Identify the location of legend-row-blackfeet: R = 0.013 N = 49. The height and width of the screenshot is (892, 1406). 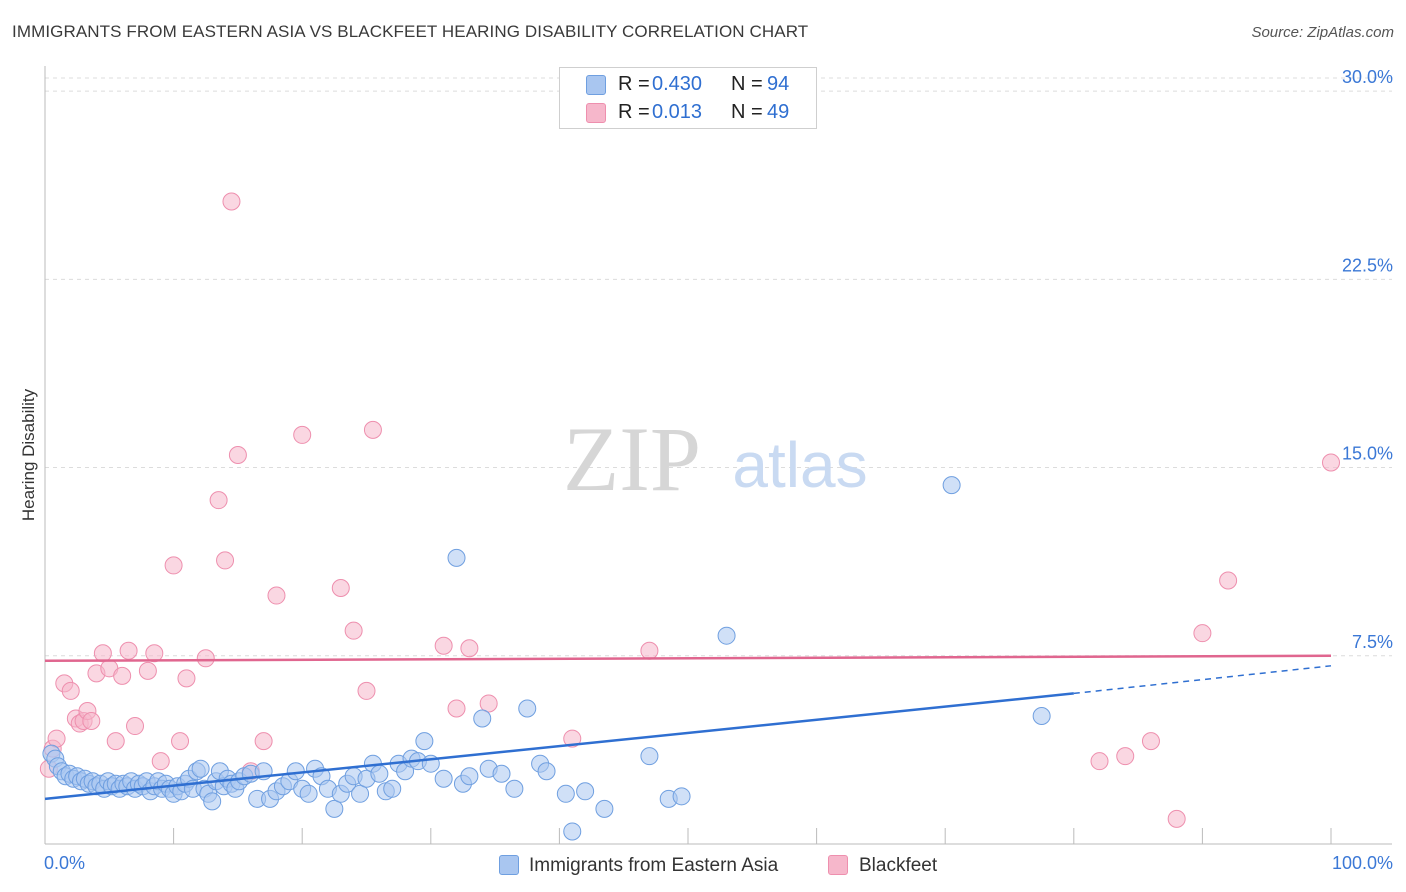
(688, 113).